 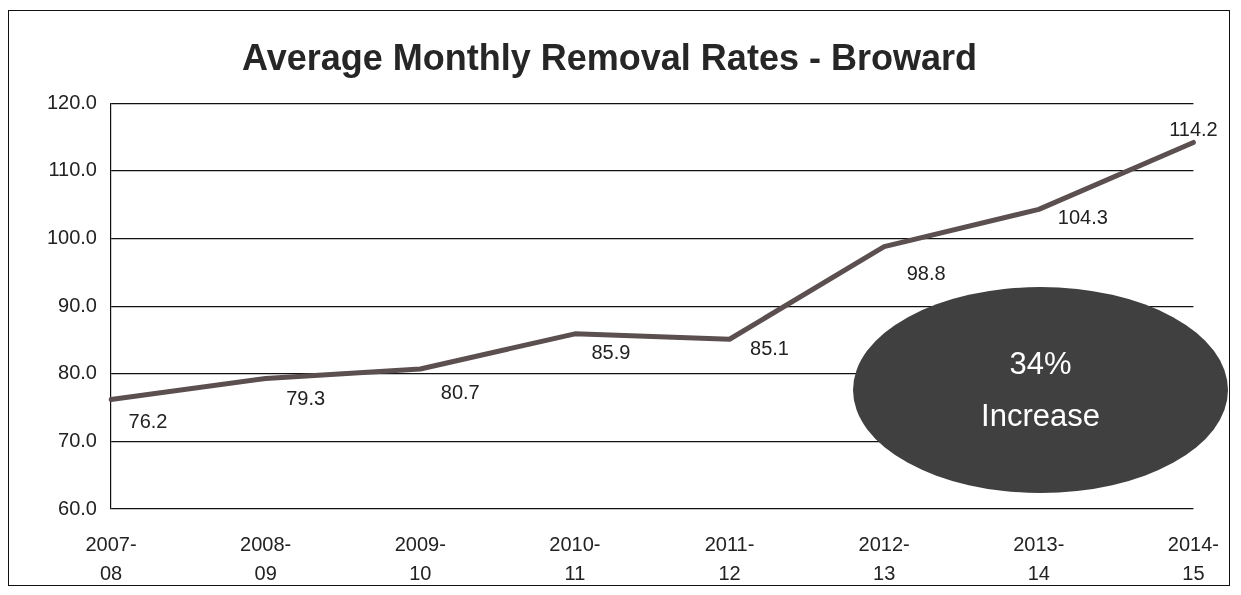 I want to click on x-tick-label: 2010-11, so click(x=575, y=559).